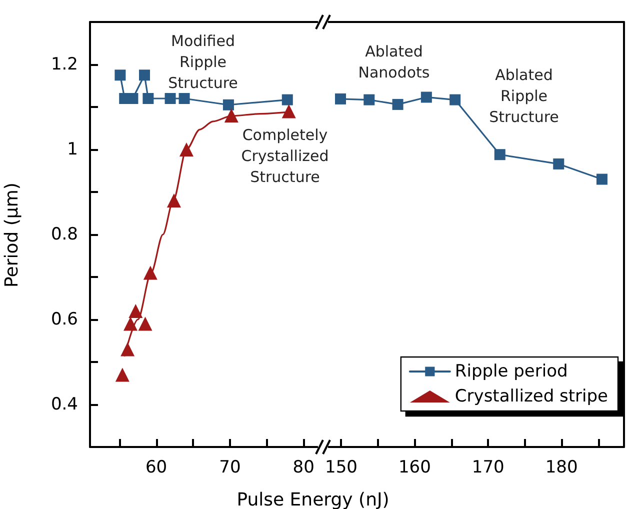  What do you see at coordinates (64, 64) in the screenshot?
I see `y-tick-label: 1.2` at bounding box center [64, 64].